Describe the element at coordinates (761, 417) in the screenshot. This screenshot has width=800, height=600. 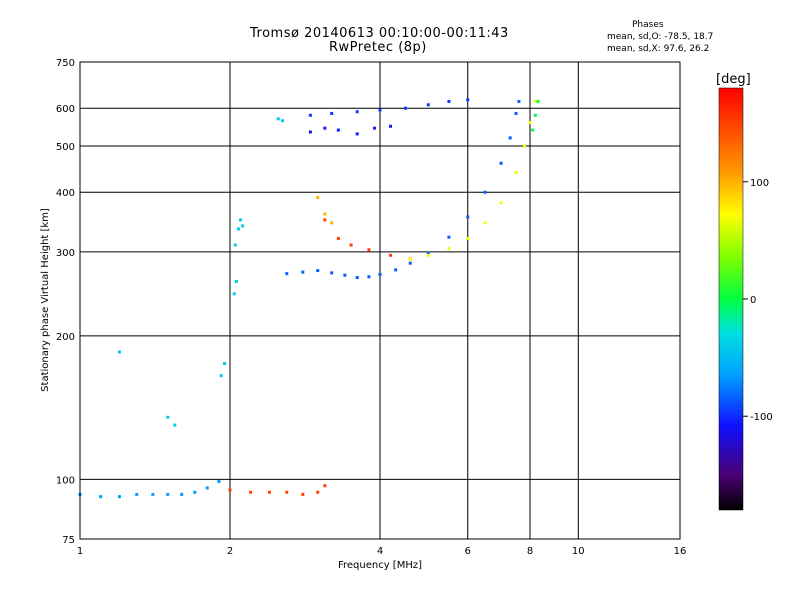
I see `colorbar-tick-label: -100` at that location.